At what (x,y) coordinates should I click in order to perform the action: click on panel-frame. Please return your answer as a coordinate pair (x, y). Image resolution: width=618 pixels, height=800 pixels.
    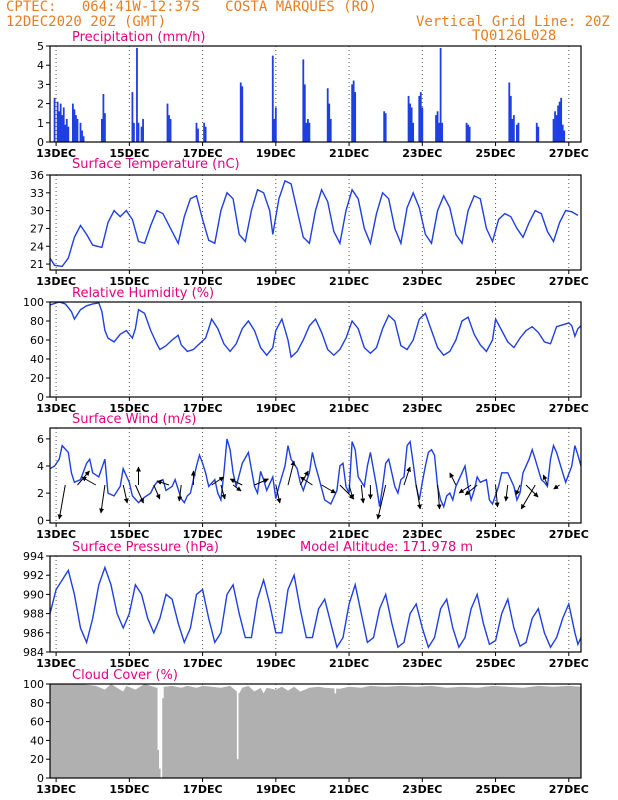
    Looking at the image, I should click on (315, 94).